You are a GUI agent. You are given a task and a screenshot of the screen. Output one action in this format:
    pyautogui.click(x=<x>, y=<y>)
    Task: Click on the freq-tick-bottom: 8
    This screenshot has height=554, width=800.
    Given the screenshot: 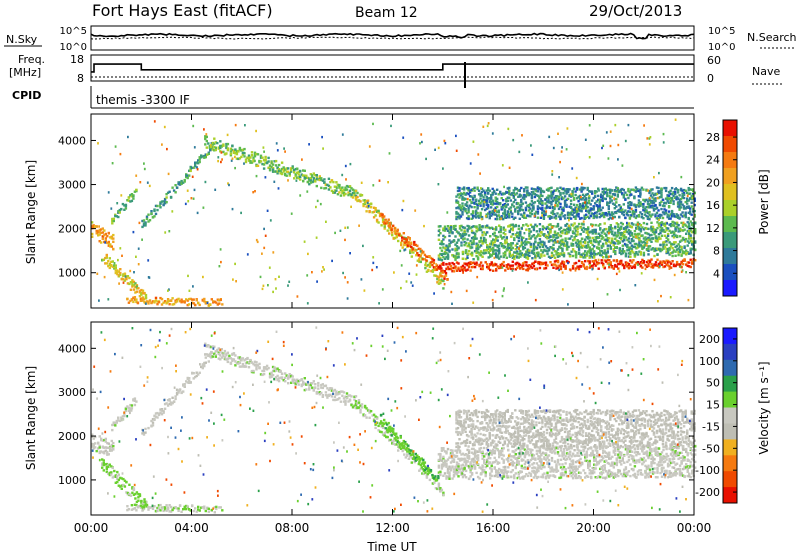 What is the action you would take?
    pyautogui.click(x=80, y=78)
    